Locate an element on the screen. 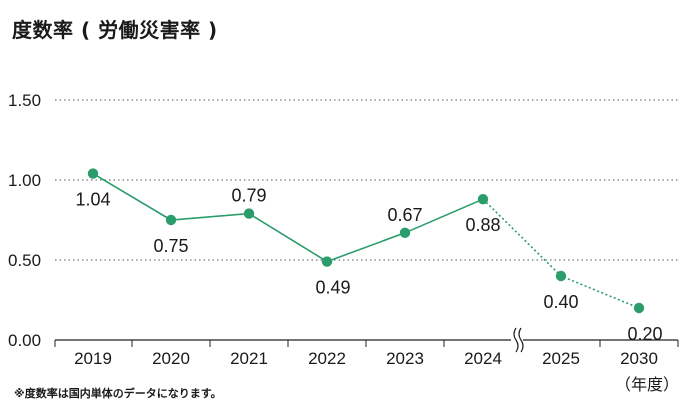 Image resolution: width=690 pixels, height=415 pixels. x-tick-label: 2025 is located at coordinates (561, 358).